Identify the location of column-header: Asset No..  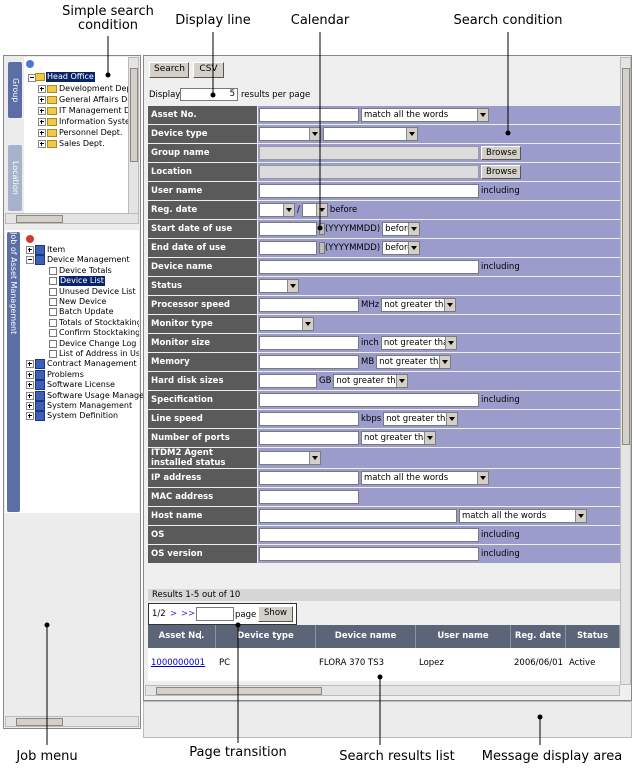
(182, 636).